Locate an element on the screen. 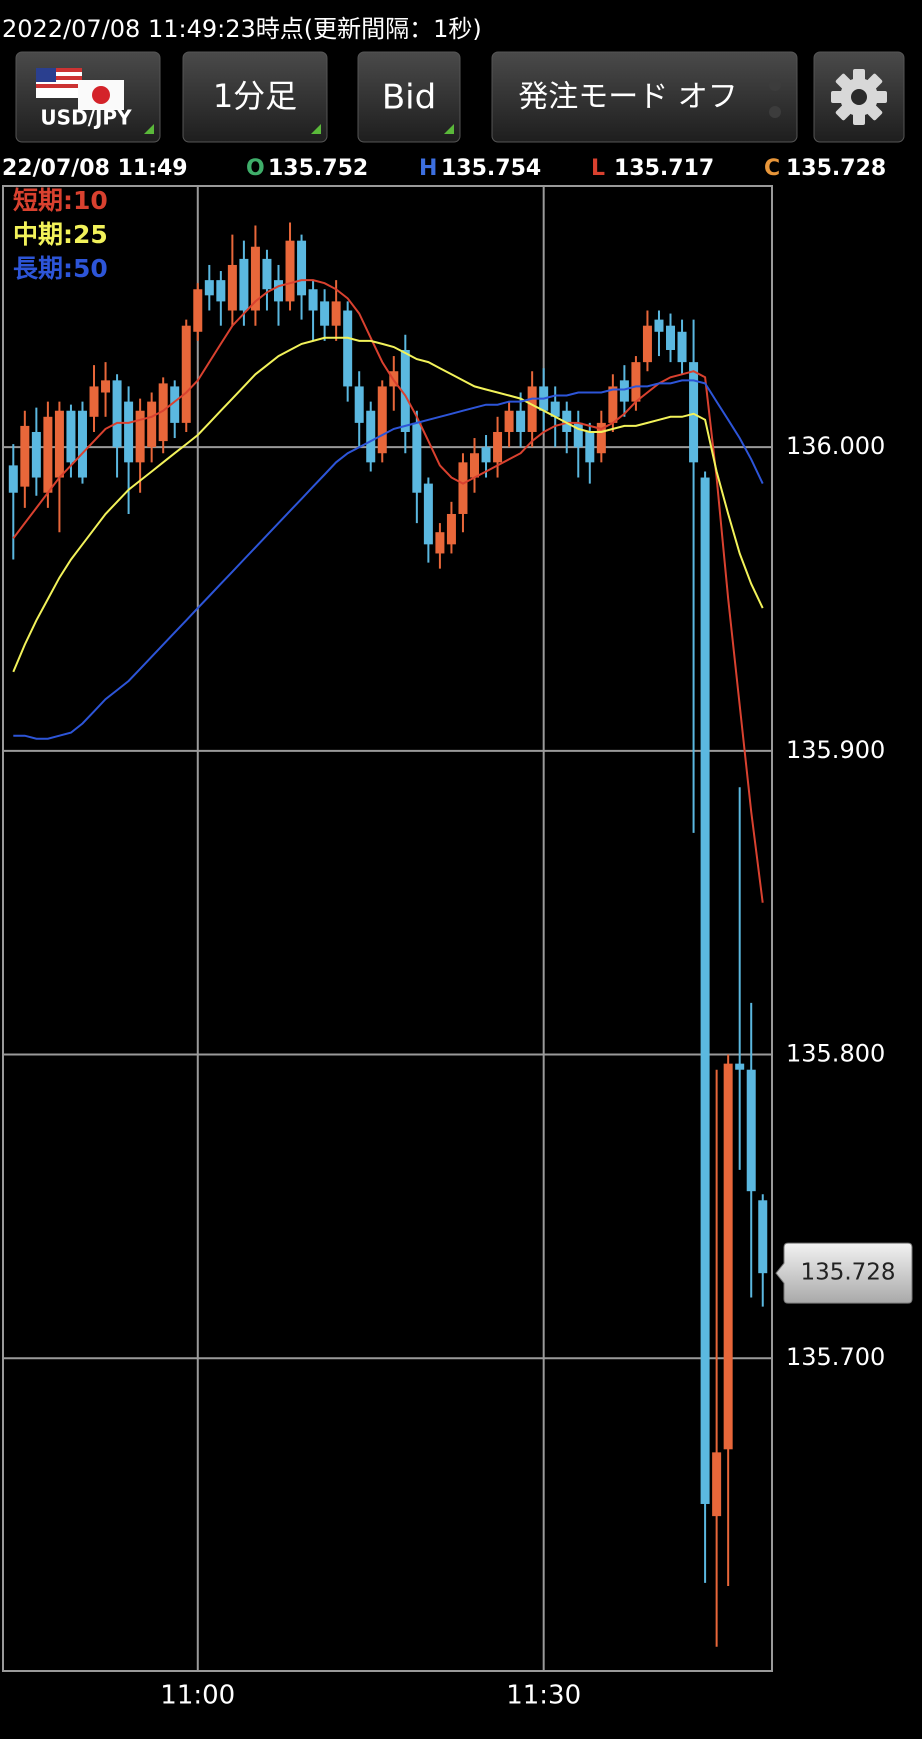 Image resolution: width=922 pixels, height=1739 pixels. y-tick-label: 135.700 is located at coordinates (835, 1357).